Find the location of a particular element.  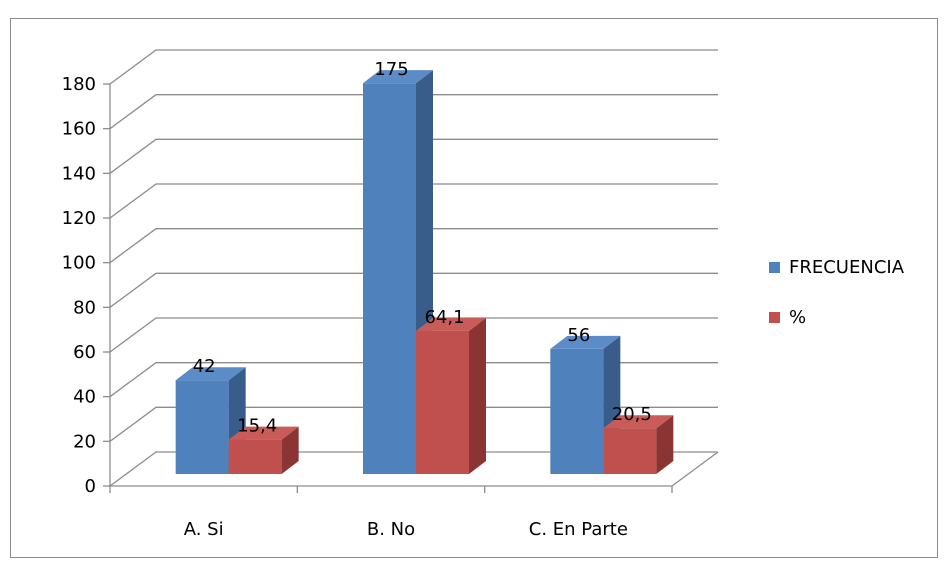

category-labels: A. Si B. No C. En Parte is located at coordinates (406, 529).